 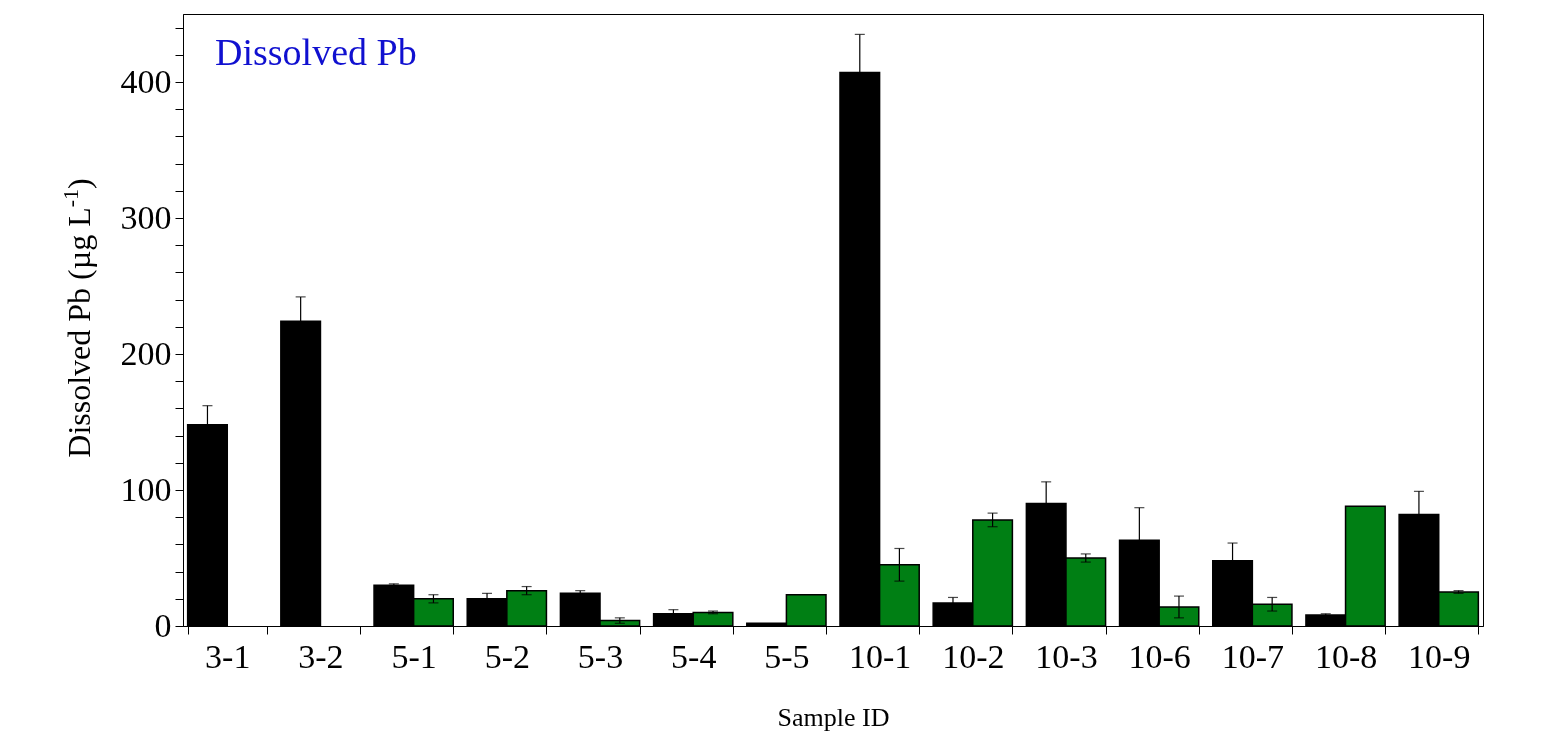 I want to click on x-tick-label: 10-9, so click(x=1439, y=656).